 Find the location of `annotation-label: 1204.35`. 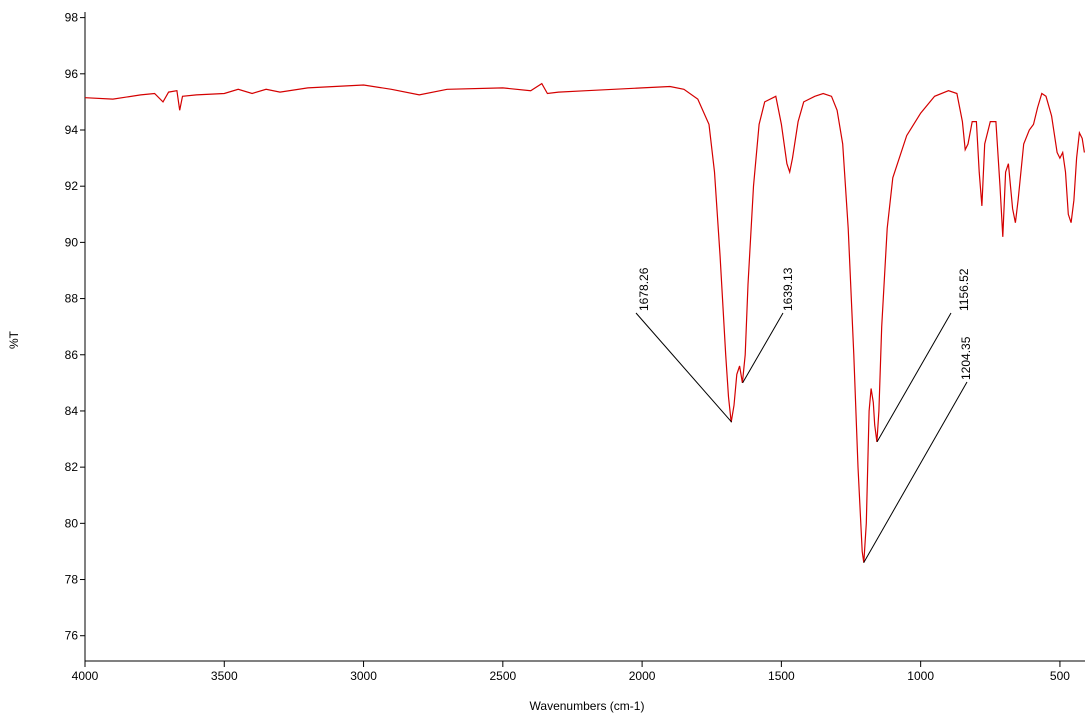

annotation-label: 1204.35 is located at coordinates (966, 358).